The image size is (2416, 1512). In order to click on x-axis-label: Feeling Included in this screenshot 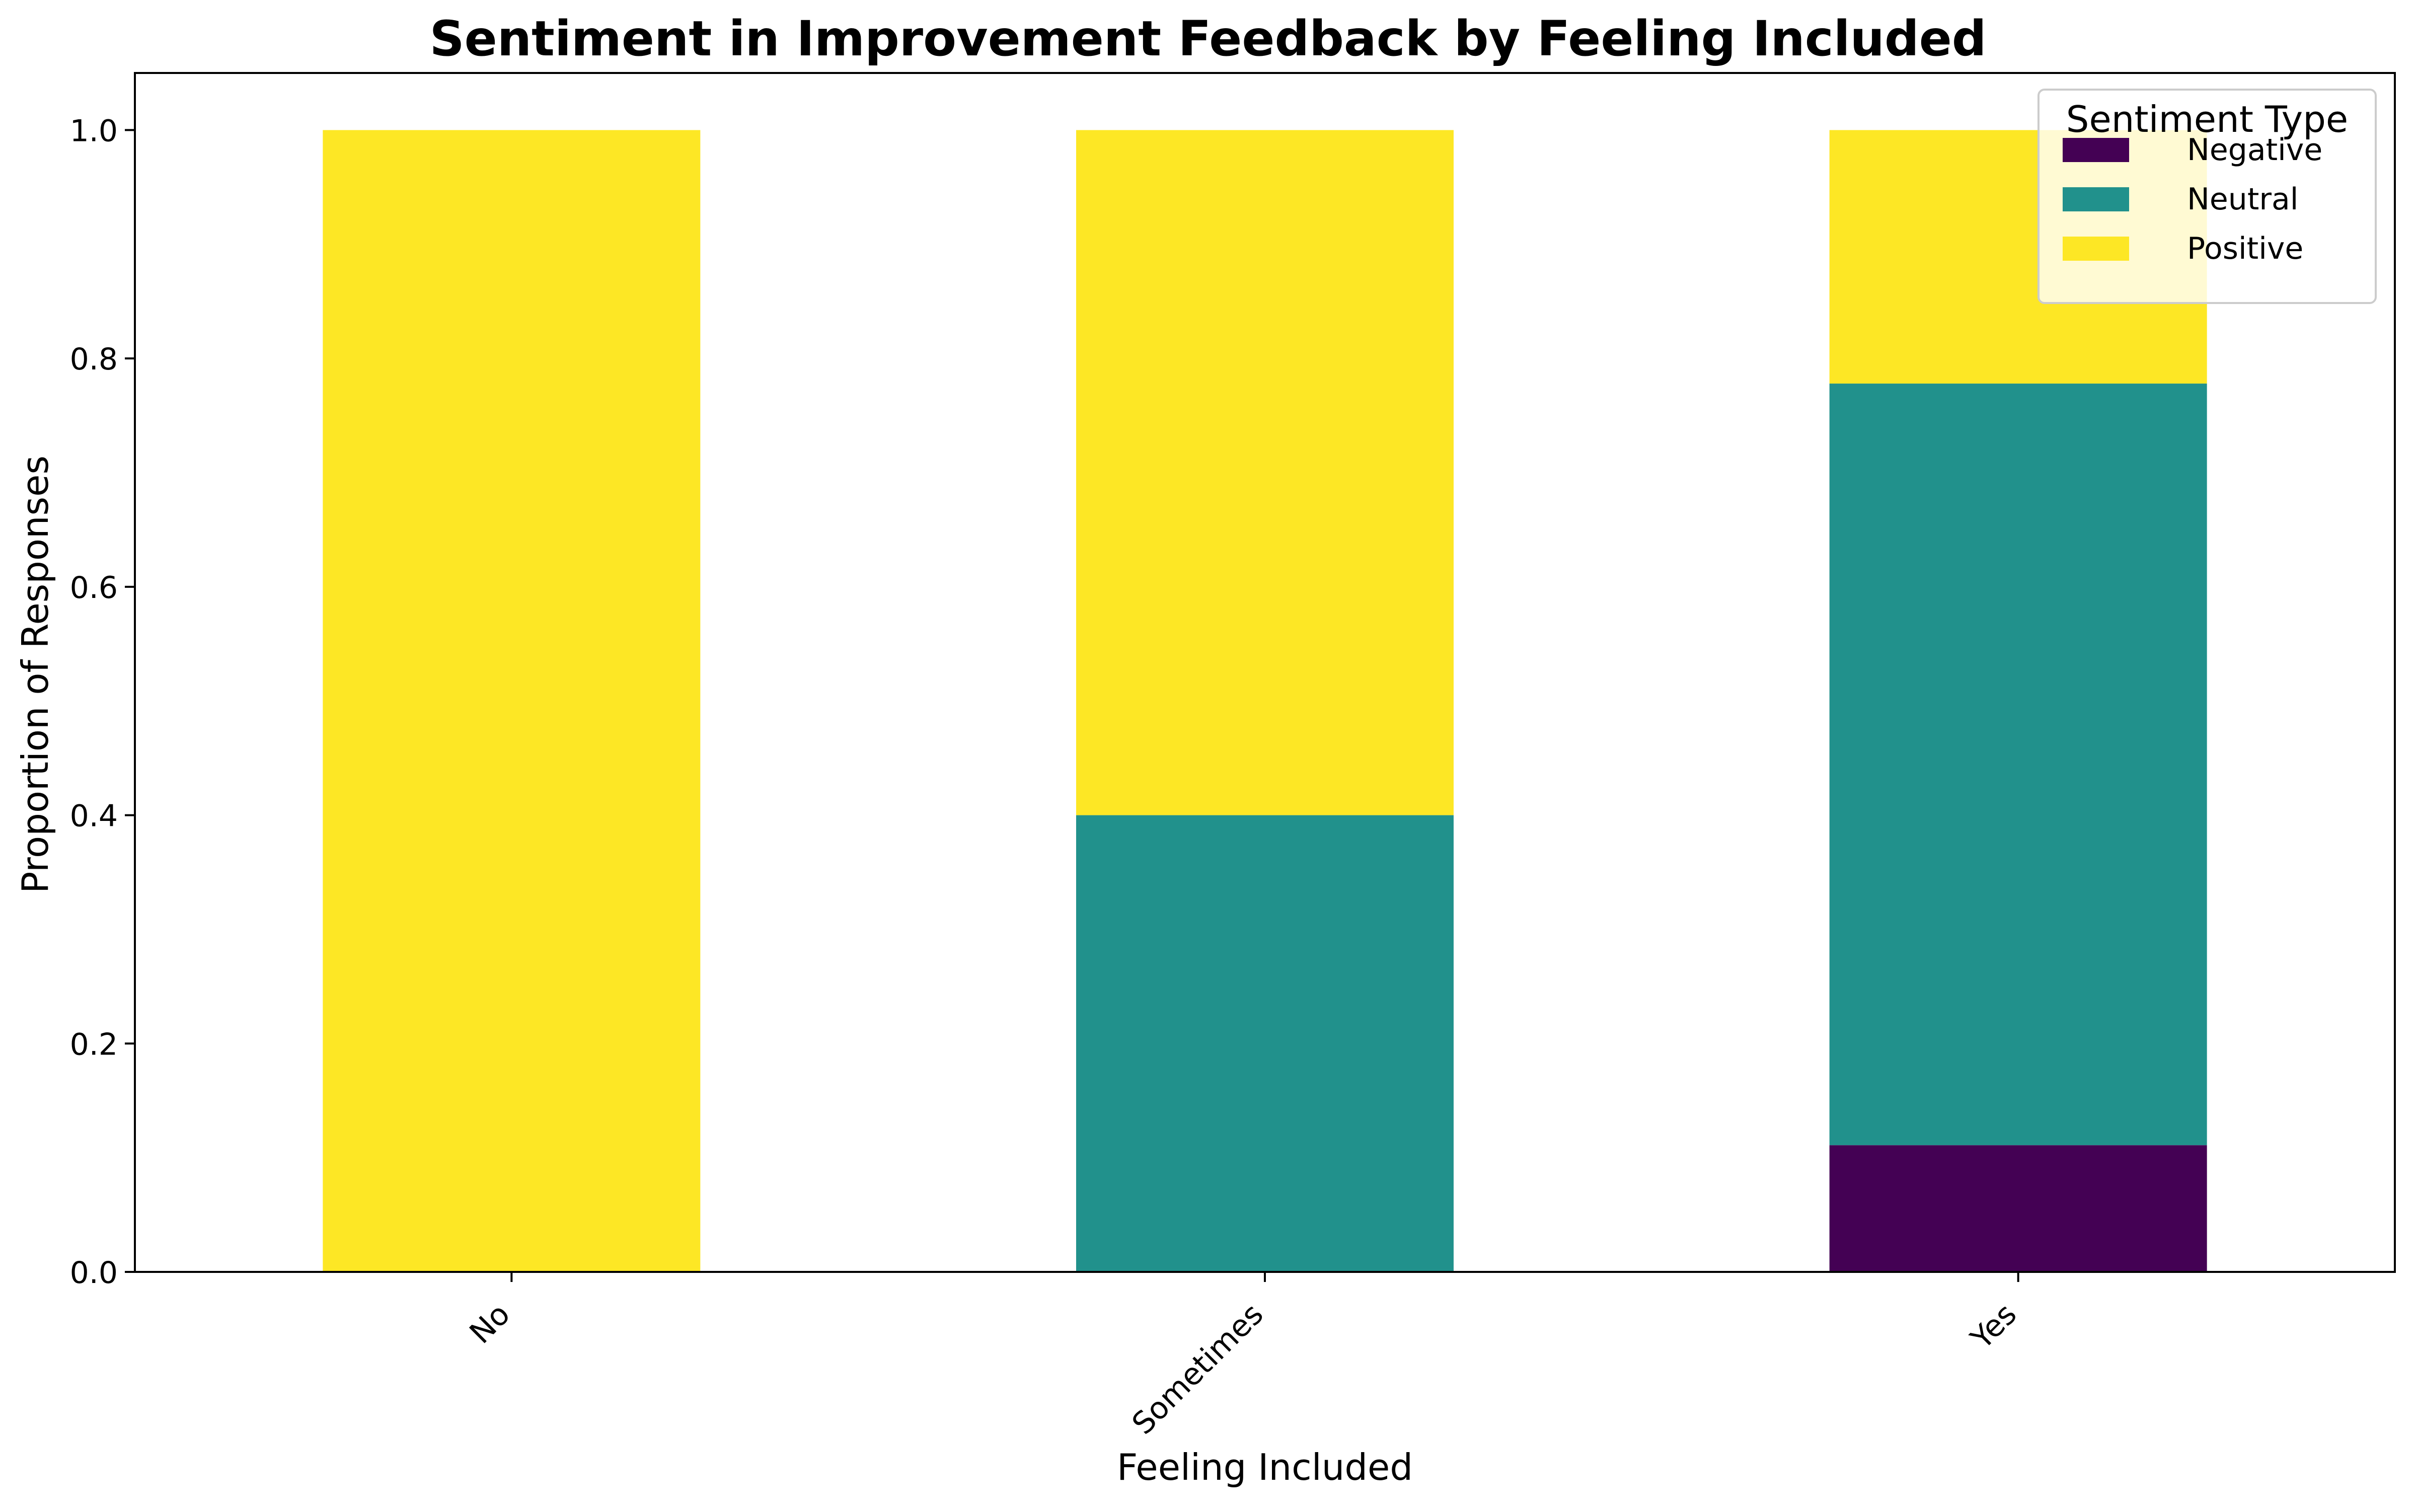, I will do `click(1265, 1467)`.